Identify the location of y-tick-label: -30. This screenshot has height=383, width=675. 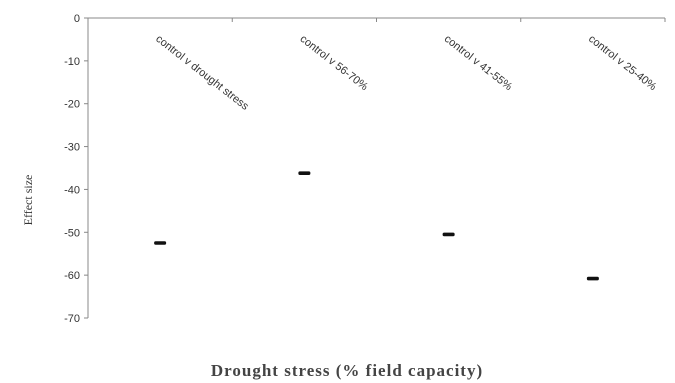
(72, 148).